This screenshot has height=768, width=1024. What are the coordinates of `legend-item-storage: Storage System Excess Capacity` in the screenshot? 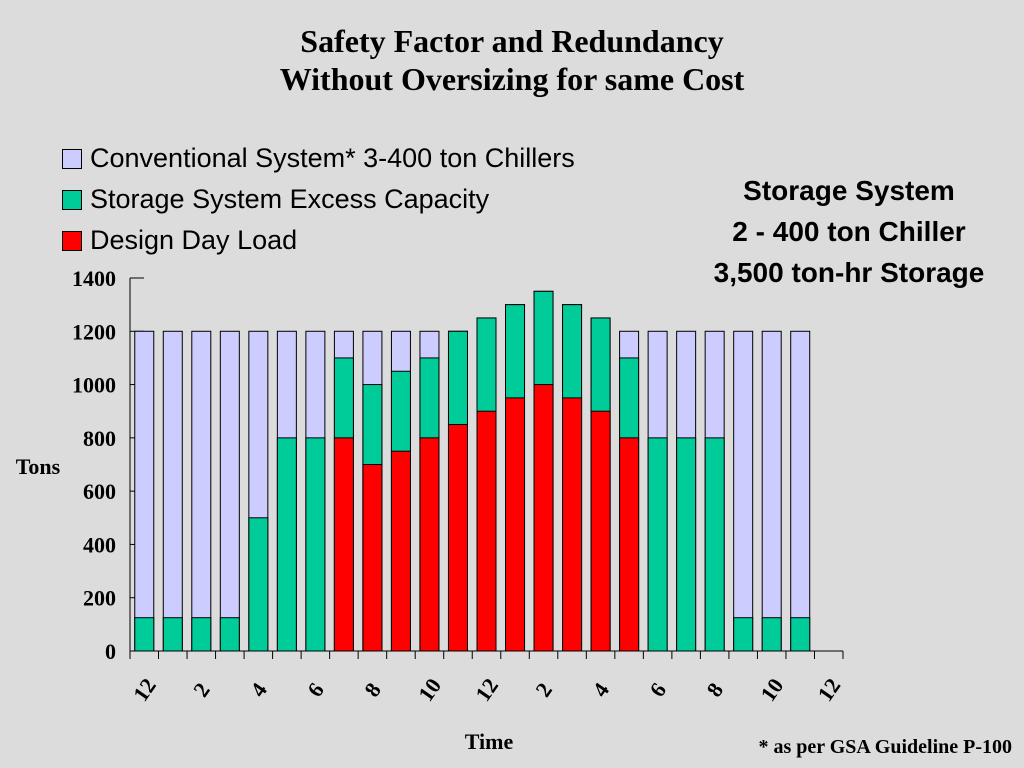 It's located at (318, 199).